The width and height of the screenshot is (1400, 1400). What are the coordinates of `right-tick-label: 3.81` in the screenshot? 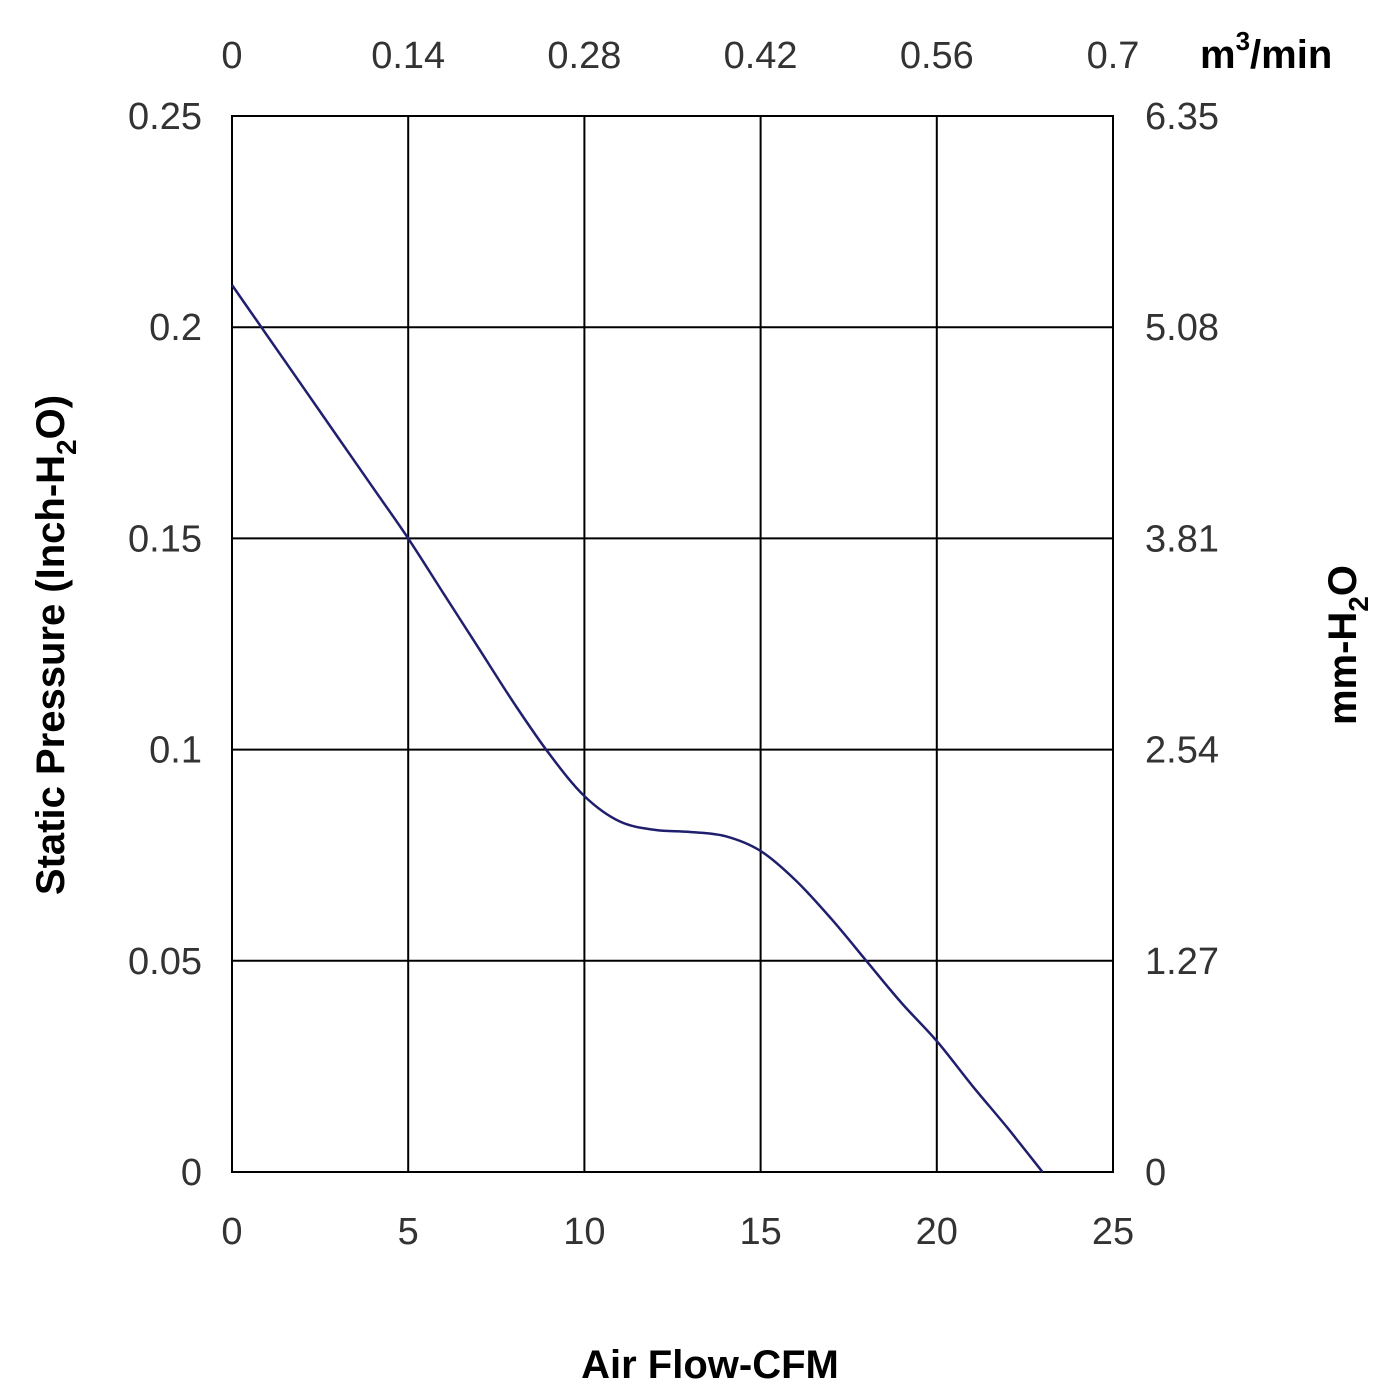 It's located at (1182, 539).